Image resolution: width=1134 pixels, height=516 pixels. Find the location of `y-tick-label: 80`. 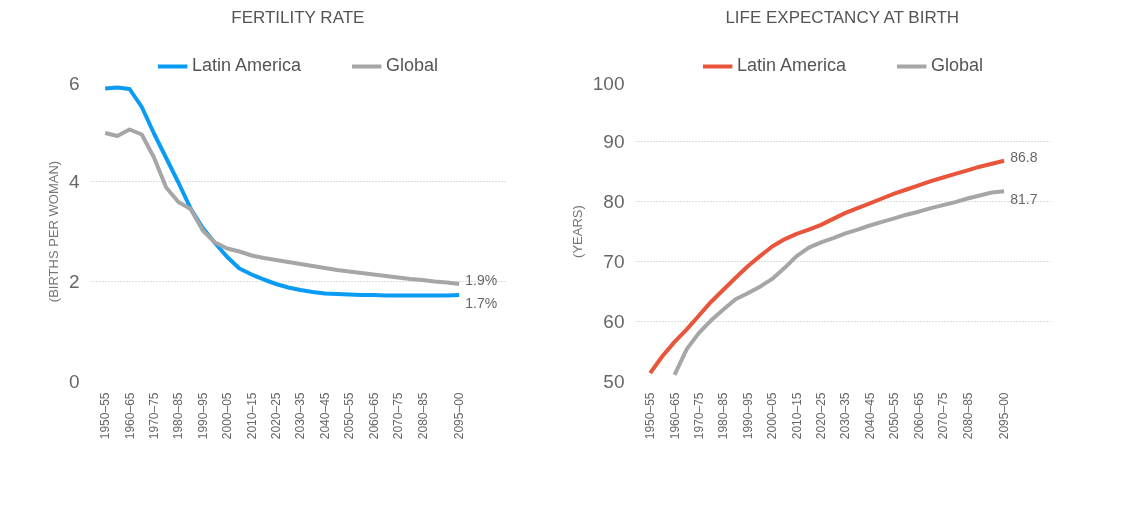

y-tick-label: 80 is located at coordinates (614, 201).